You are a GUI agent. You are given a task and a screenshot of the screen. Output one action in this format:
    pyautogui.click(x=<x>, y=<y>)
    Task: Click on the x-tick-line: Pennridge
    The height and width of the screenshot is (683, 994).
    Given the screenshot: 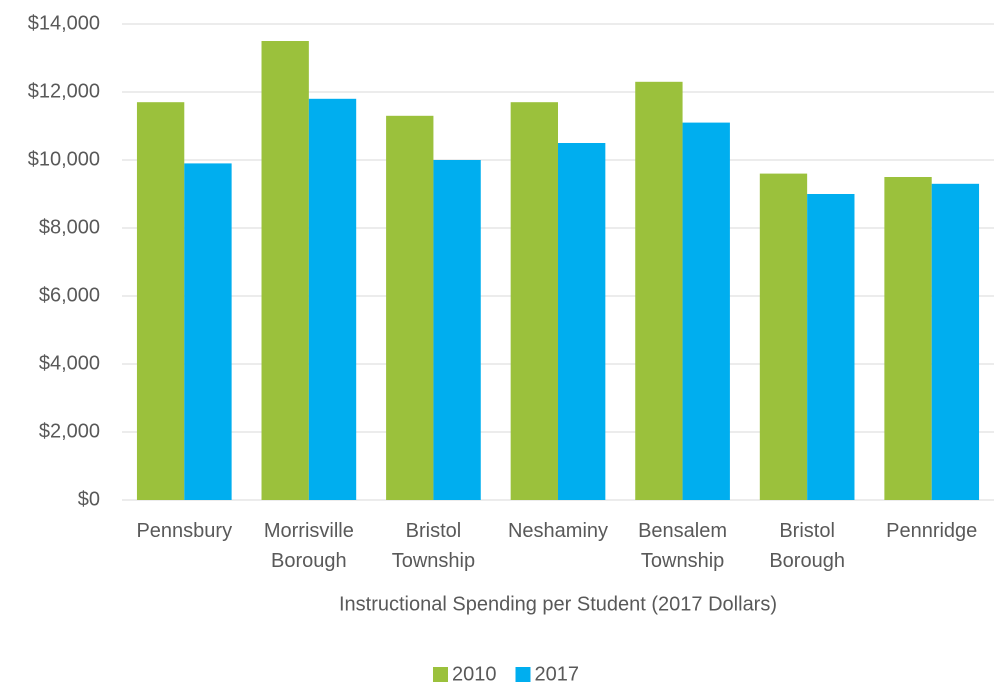 What is the action you would take?
    pyautogui.click(x=931, y=531)
    